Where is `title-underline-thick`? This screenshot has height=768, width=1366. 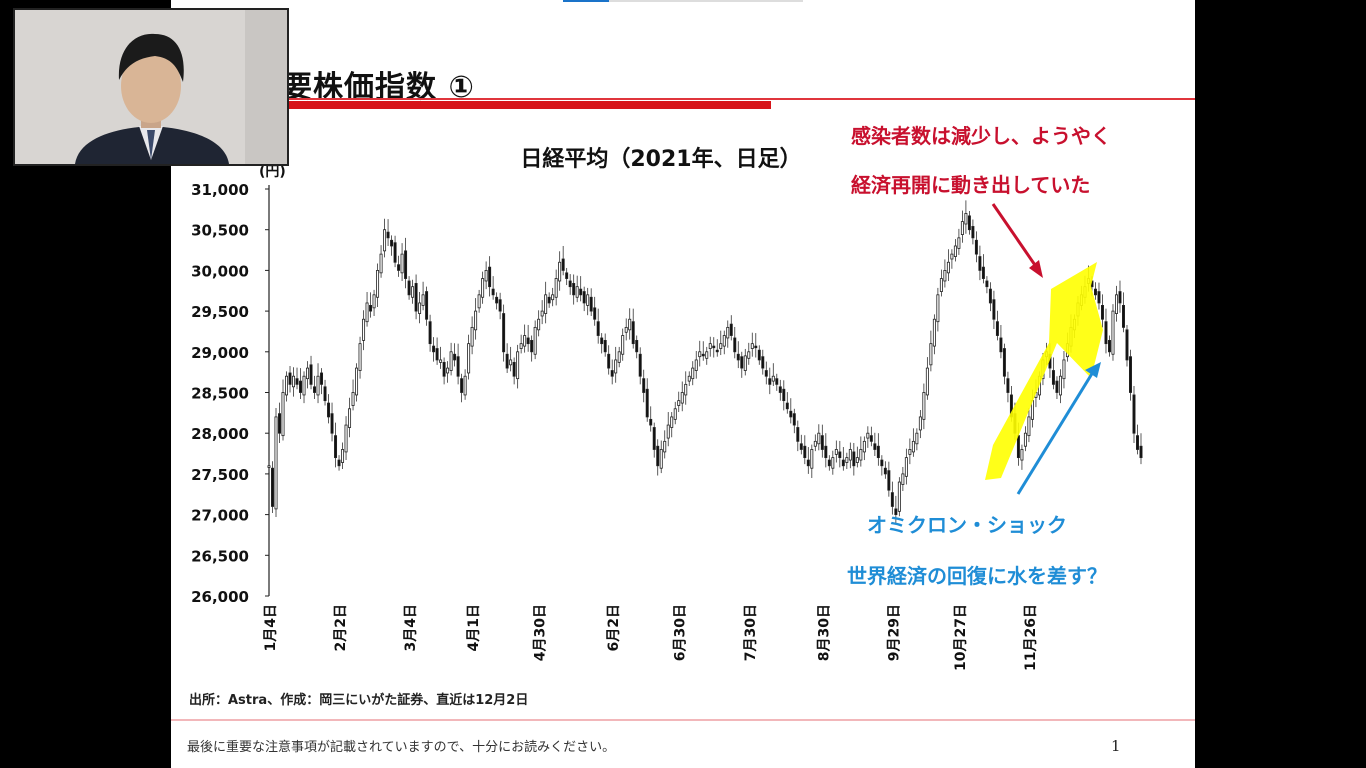 title-underline-thick is located at coordinates (471, 105).